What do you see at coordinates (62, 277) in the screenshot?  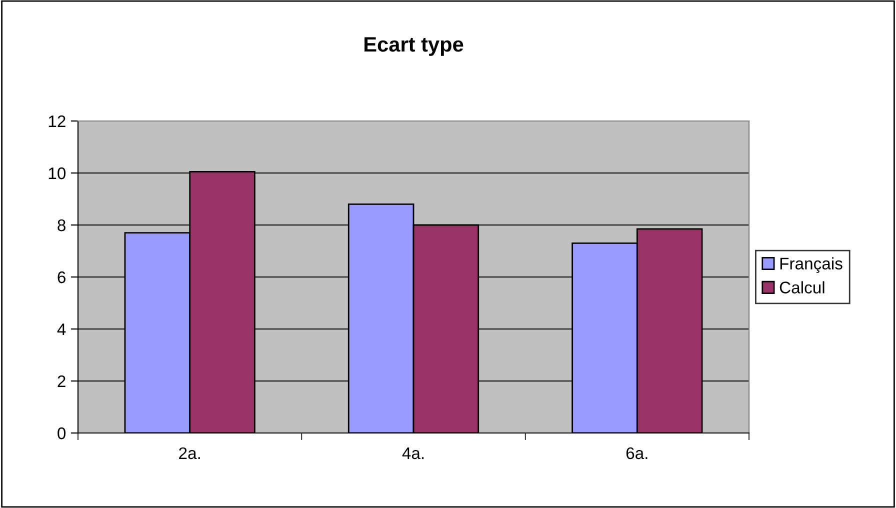 I see `y-tick-label: 6` at bounding box center [62, 277].